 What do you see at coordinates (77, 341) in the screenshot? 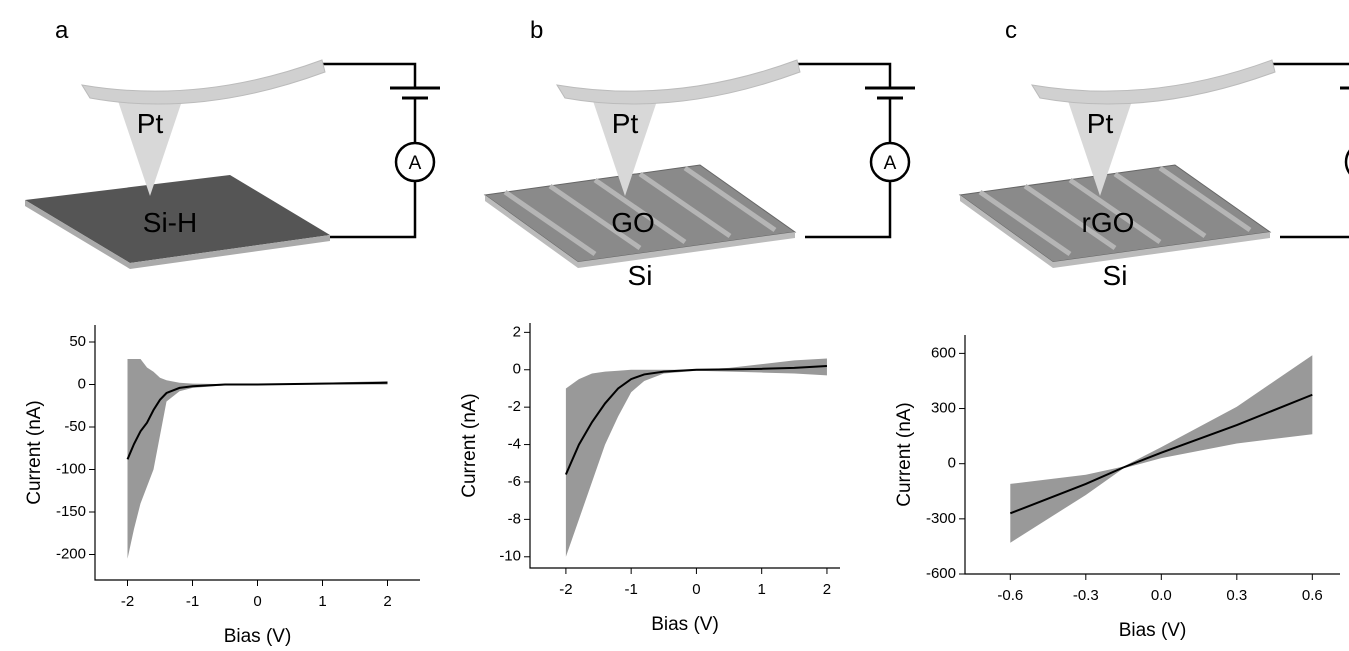
I see `y-tick-label: 50` at bounding box center [77, 341].